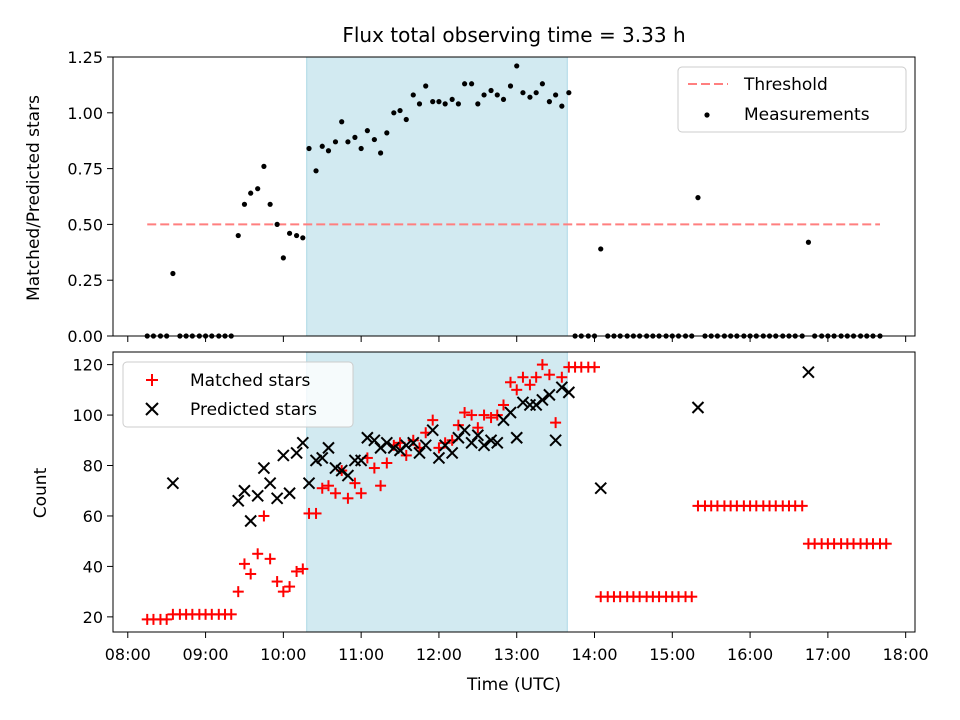 This screenshot has width=960, height=720. I want to click on x-tick-label: 16:00, so click(750, 654).